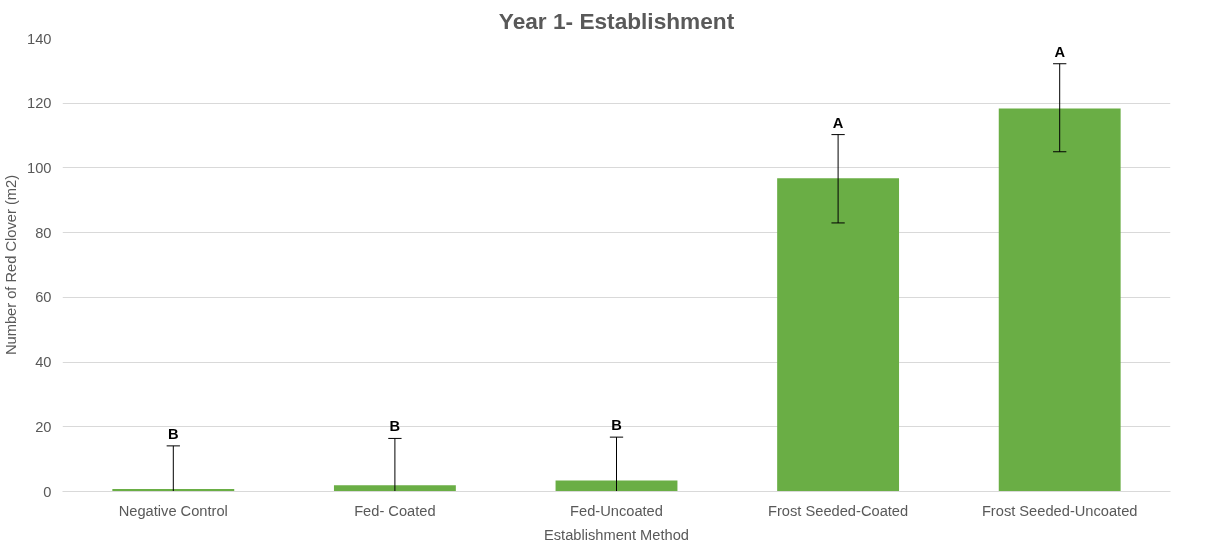  Describe the element at coordinates (395, 510) in the screenshot. I see `x-tick-label: Fed- Coated` at that location.